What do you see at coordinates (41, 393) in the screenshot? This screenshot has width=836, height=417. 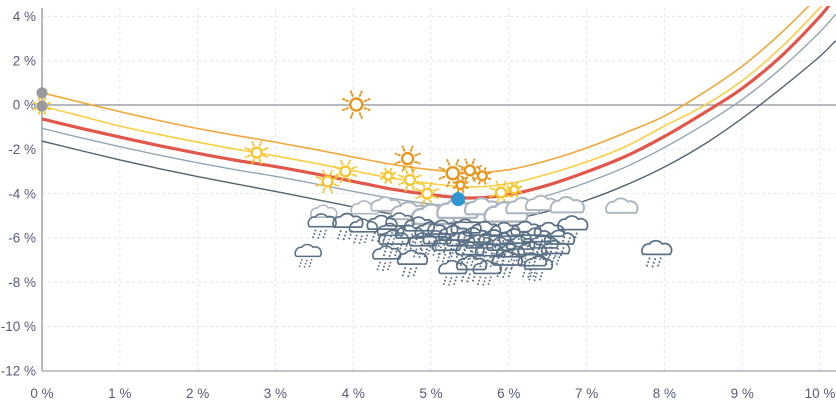 I see `x-tick-label: 0 %` at bounding box center [41, 393].